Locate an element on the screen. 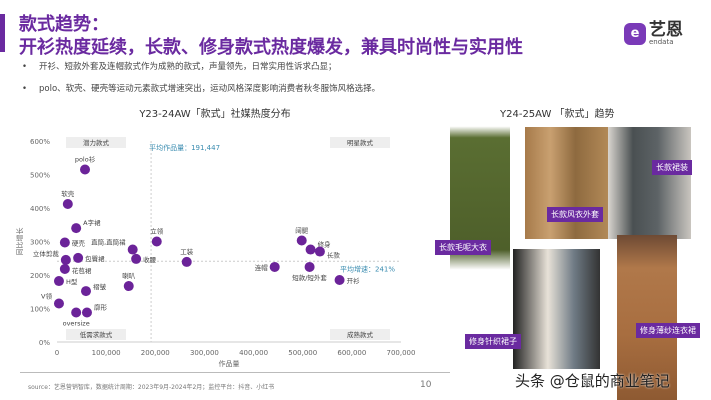  point-label: 廓形 is located at coordinates (101, 307).